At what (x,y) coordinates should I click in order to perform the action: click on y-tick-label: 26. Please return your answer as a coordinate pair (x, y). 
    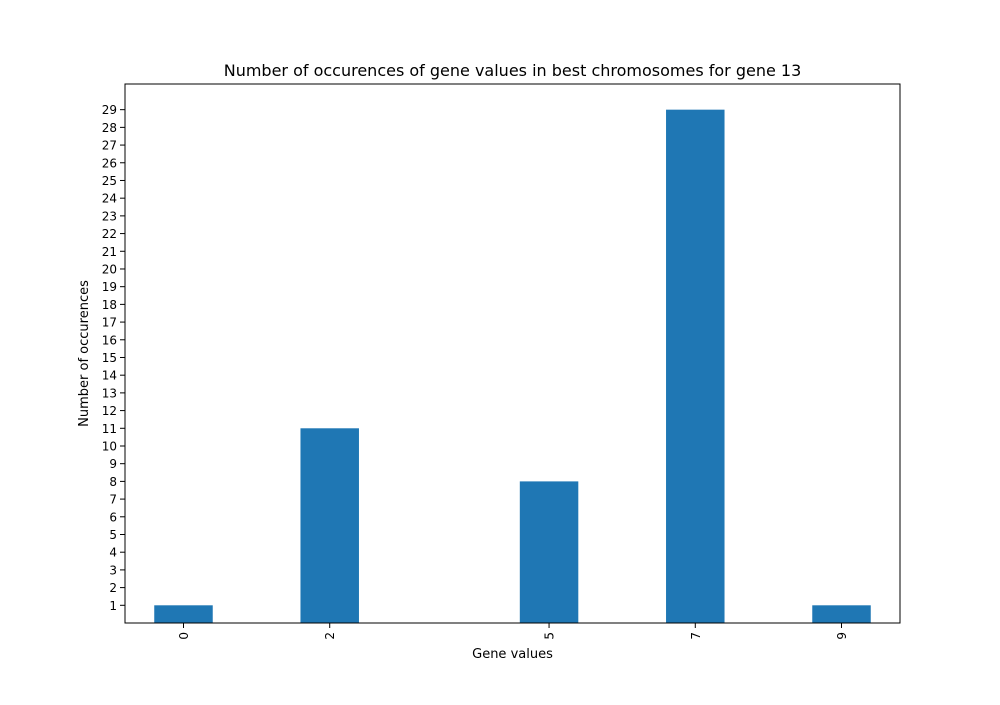
    Looking at the image, I should click on (109, 163).